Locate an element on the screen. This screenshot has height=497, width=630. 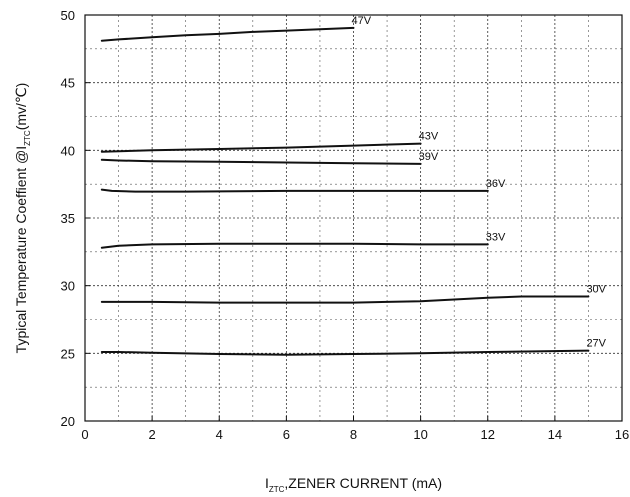
series-label-47v: 47V is located at coordinates (362, 21).